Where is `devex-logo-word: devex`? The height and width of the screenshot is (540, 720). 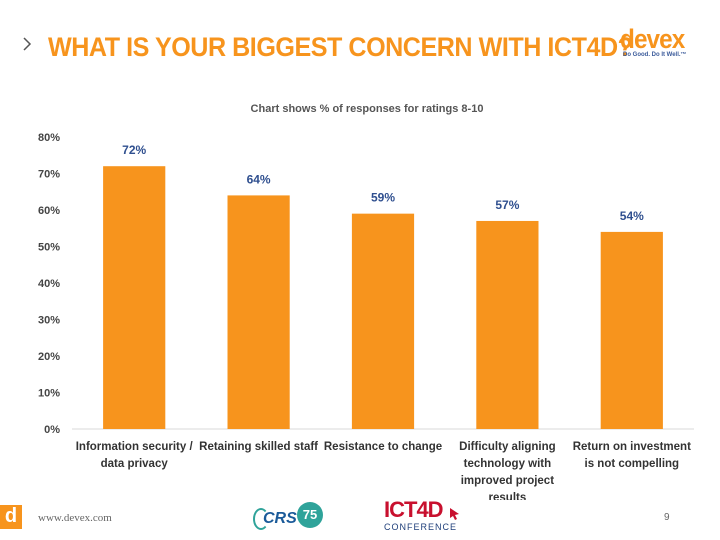 devex-logo-word: devex is located at coordinates (652, 39).